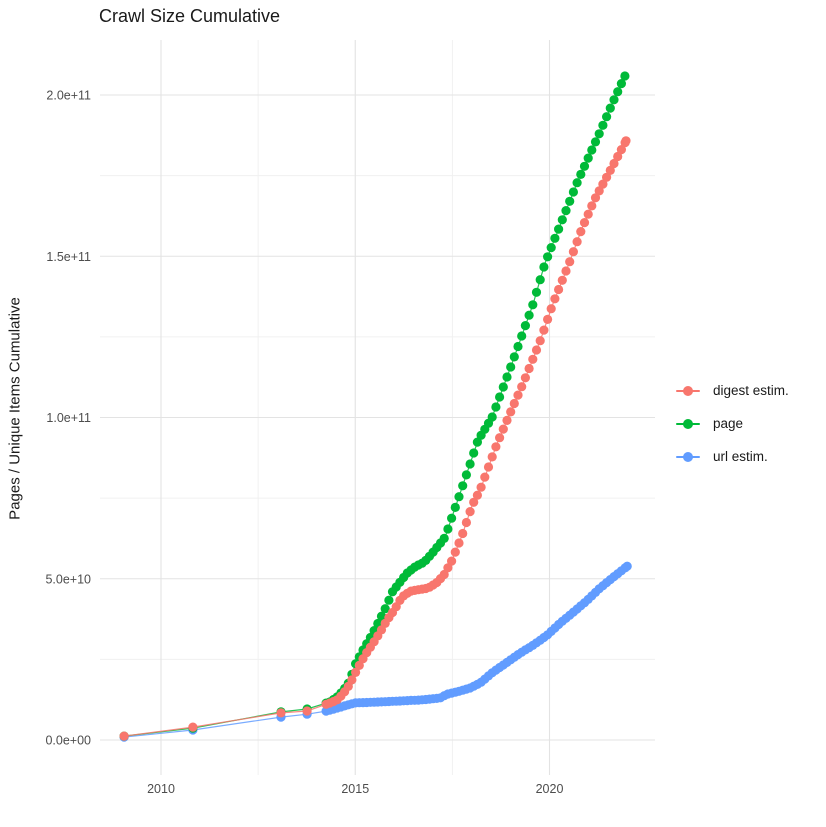  What do you see at coordinates (68, 96) in the screenshot?
I see `y-tick-label: 2.0e+11` at bounding box center [68, 96].